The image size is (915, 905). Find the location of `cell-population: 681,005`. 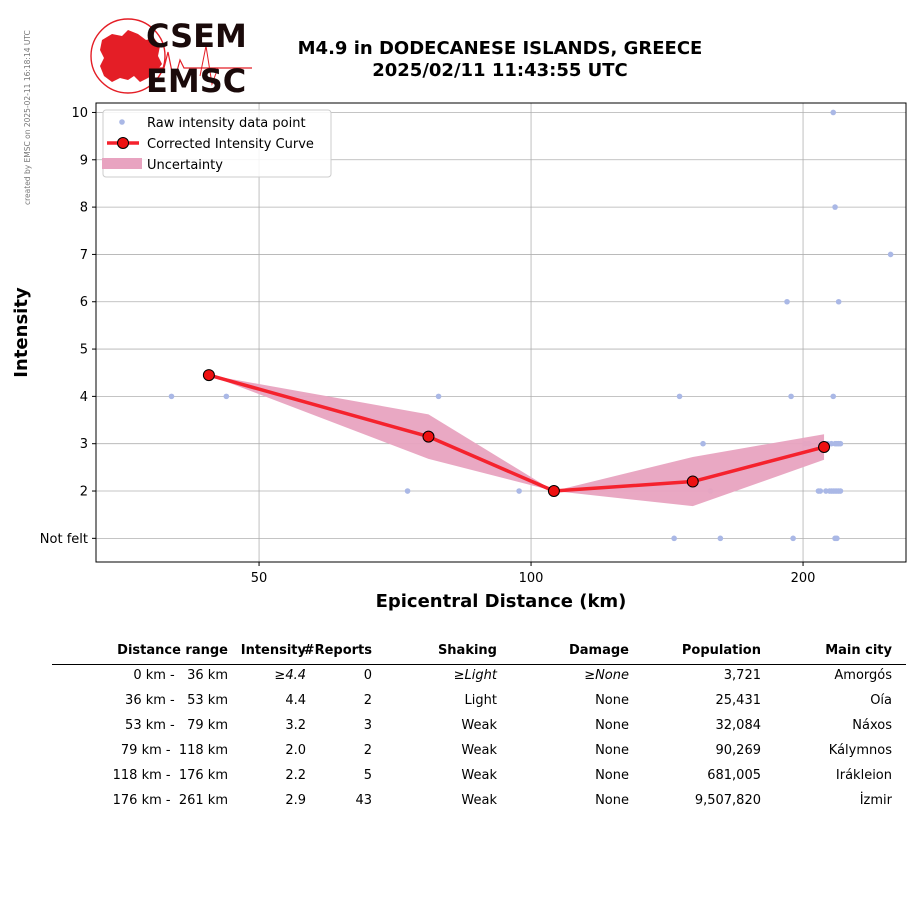

cell-population: 681,005 is located at coordinates (734, 775).